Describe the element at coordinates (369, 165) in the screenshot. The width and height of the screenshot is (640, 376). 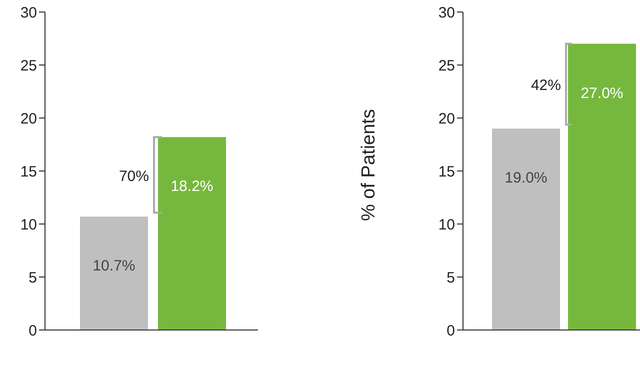
I see `y-axis-title: % of Patients` at that location.